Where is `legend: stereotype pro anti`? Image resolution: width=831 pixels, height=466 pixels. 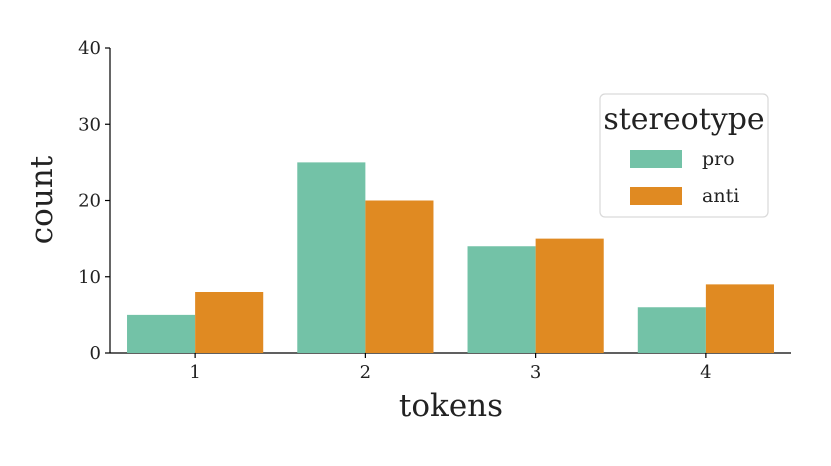
legend: stereotype pro anti is located at coordinates (684, 155).